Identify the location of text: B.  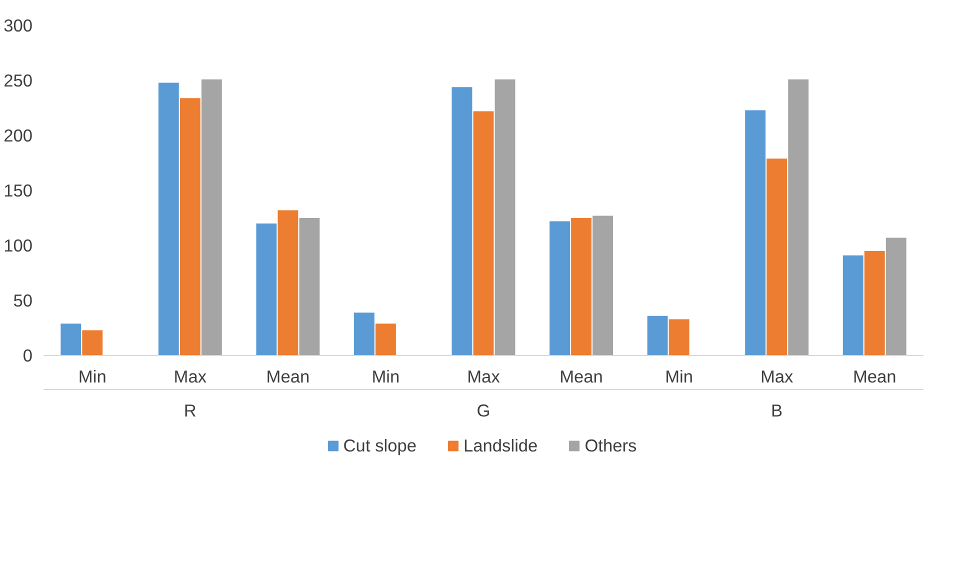
(777, 410).